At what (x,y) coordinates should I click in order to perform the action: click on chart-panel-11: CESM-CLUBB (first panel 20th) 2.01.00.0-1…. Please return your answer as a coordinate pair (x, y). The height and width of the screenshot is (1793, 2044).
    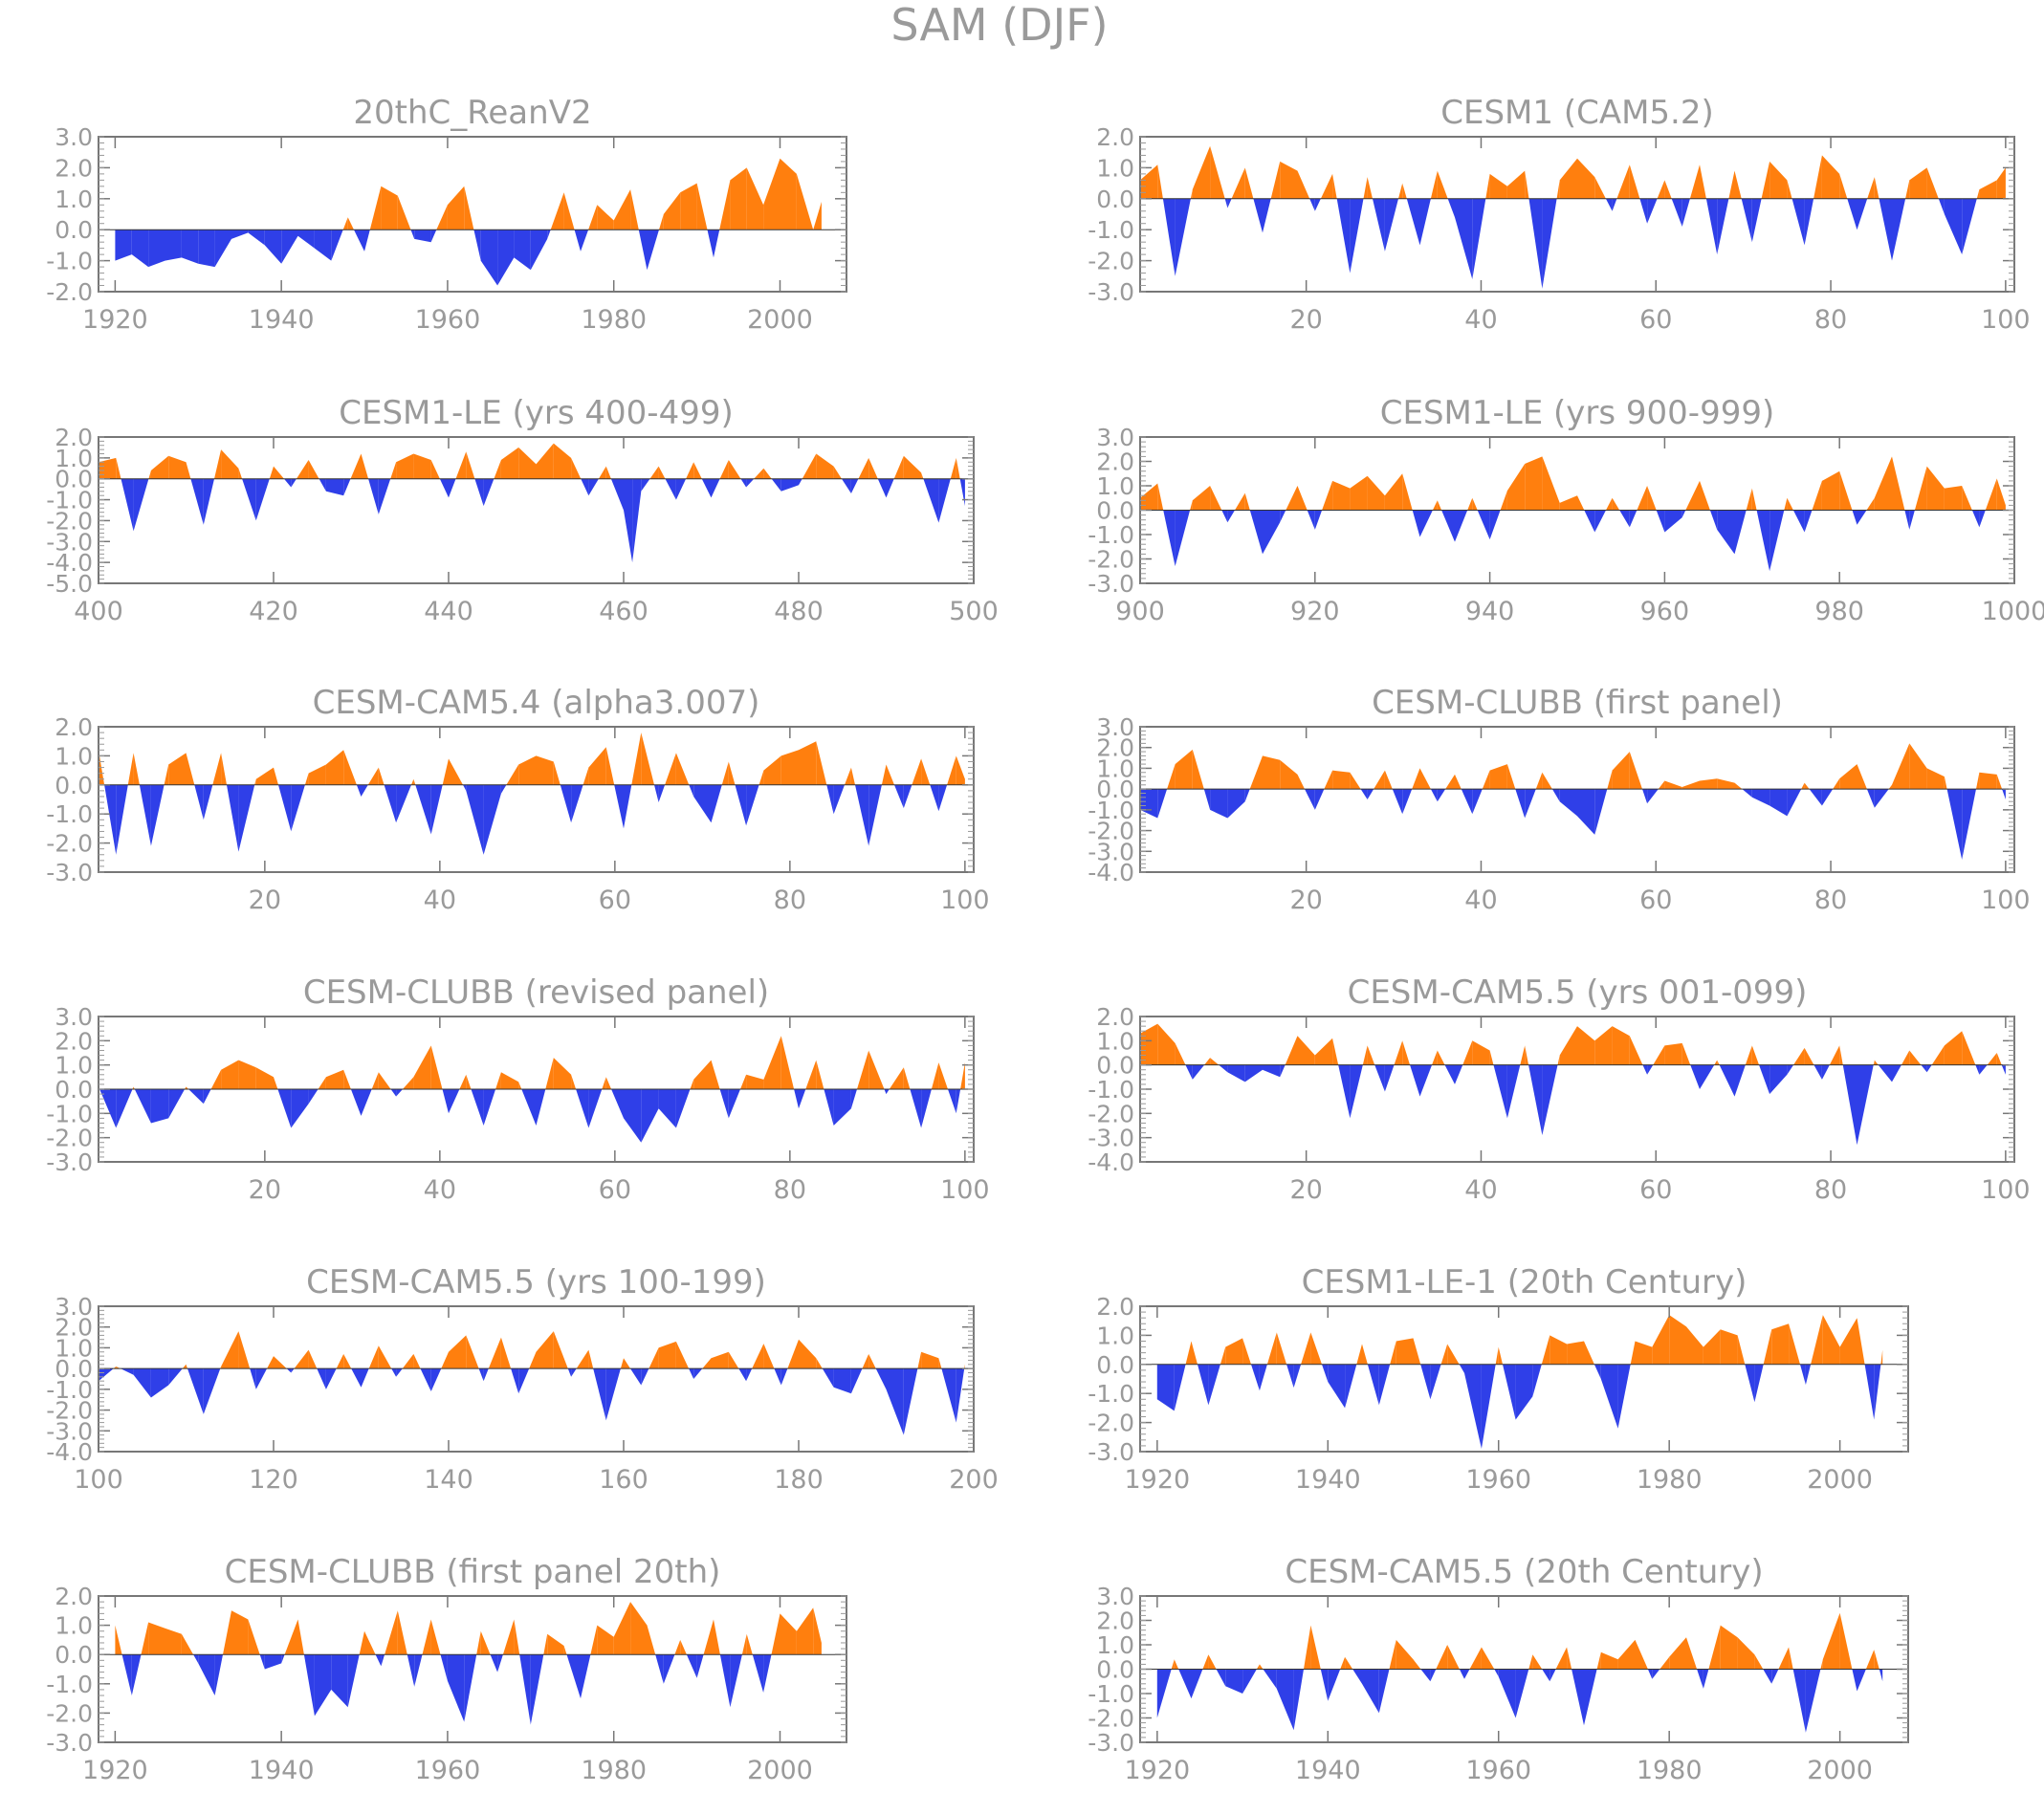
    Looking at the image, I should click on (446, 1669).